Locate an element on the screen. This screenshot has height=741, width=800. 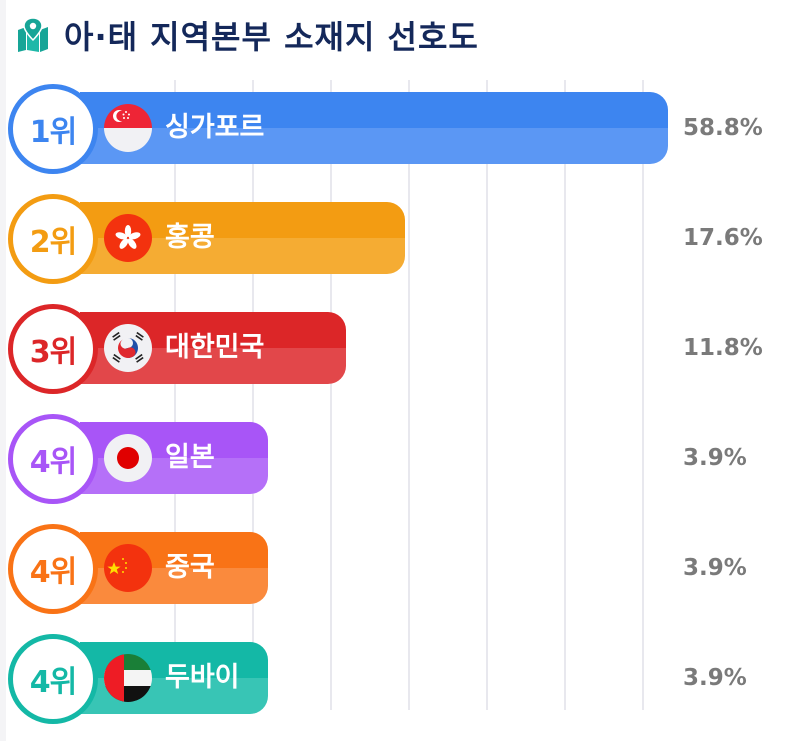
bar-row-china: 4위 중국 3.9% is located at coordinates (400, 568).